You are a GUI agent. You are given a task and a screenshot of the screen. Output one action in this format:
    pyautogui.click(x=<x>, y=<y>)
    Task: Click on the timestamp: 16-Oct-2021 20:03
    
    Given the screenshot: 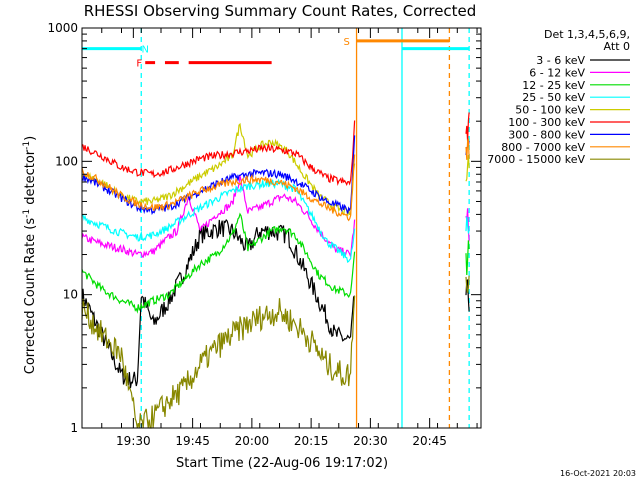 What is the action you would take?
    pyautogui.click(x=598, y=473)
    